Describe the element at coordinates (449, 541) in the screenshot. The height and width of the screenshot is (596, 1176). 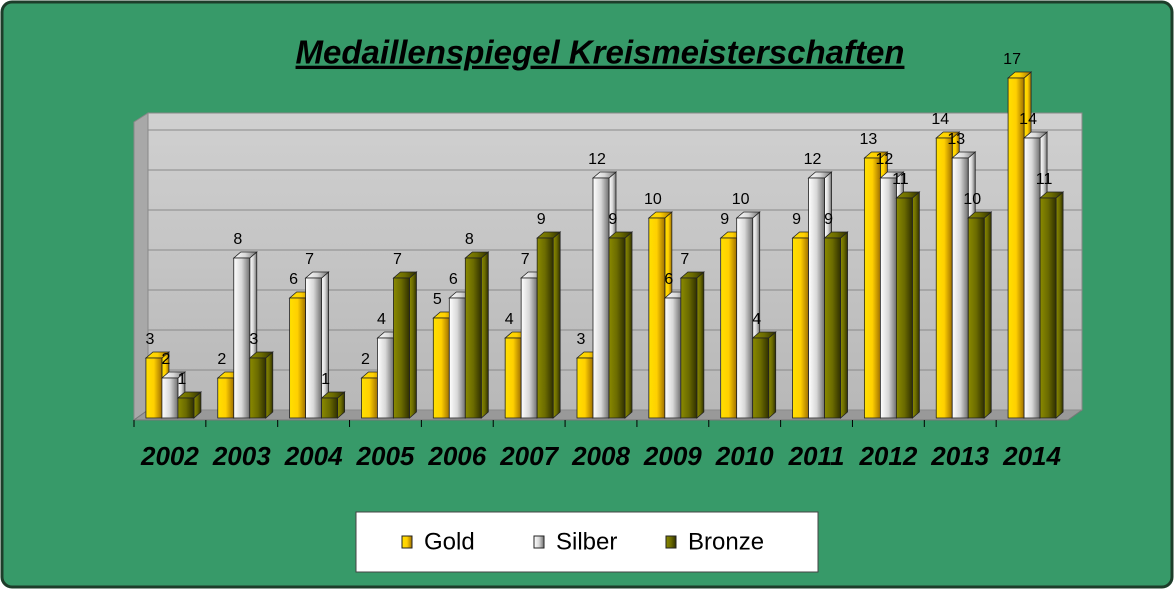
I see `legend-label: Gold` at that location.